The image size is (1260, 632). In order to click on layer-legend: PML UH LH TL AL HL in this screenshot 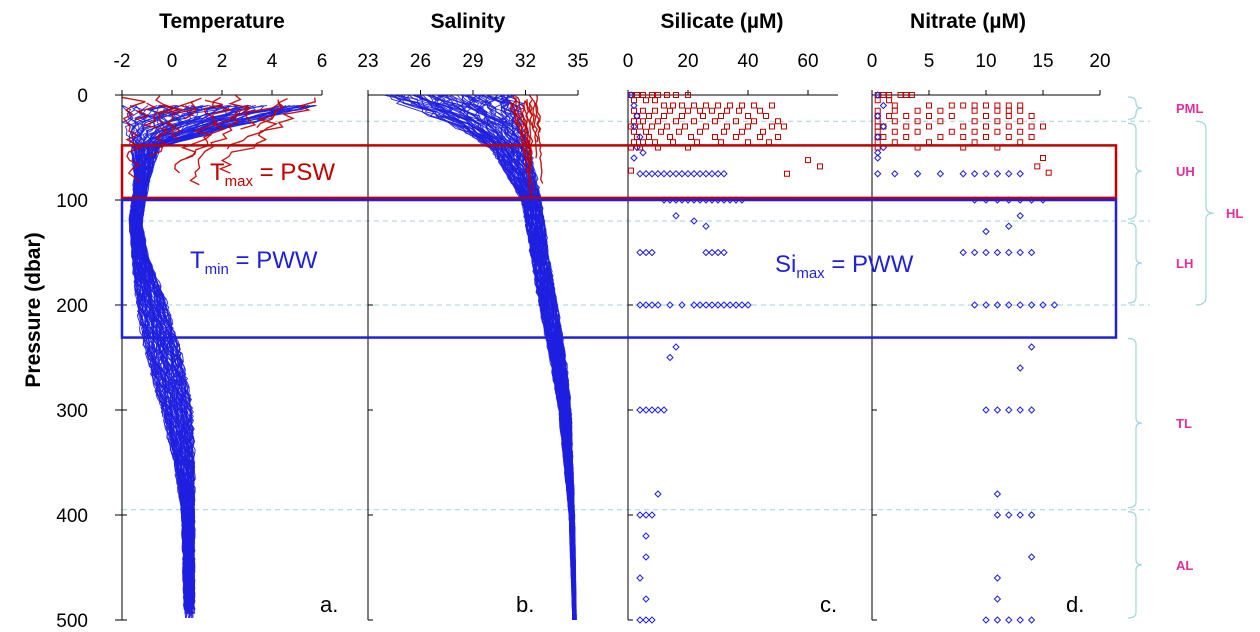, I will do `click(1185, 357)`.